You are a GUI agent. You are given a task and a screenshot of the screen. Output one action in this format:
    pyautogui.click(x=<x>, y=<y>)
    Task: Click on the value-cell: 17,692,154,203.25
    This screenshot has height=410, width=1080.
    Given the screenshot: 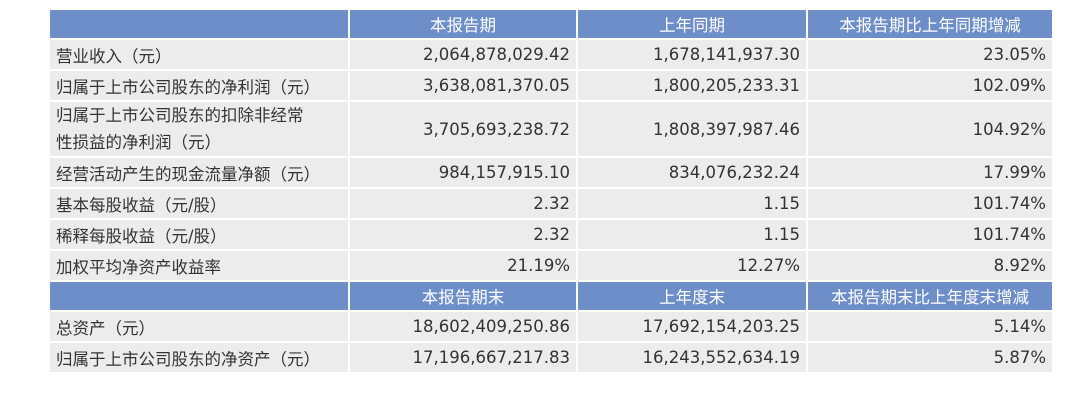 What is the action you would take?
    pyautogui.click(x=692, y=326)
    